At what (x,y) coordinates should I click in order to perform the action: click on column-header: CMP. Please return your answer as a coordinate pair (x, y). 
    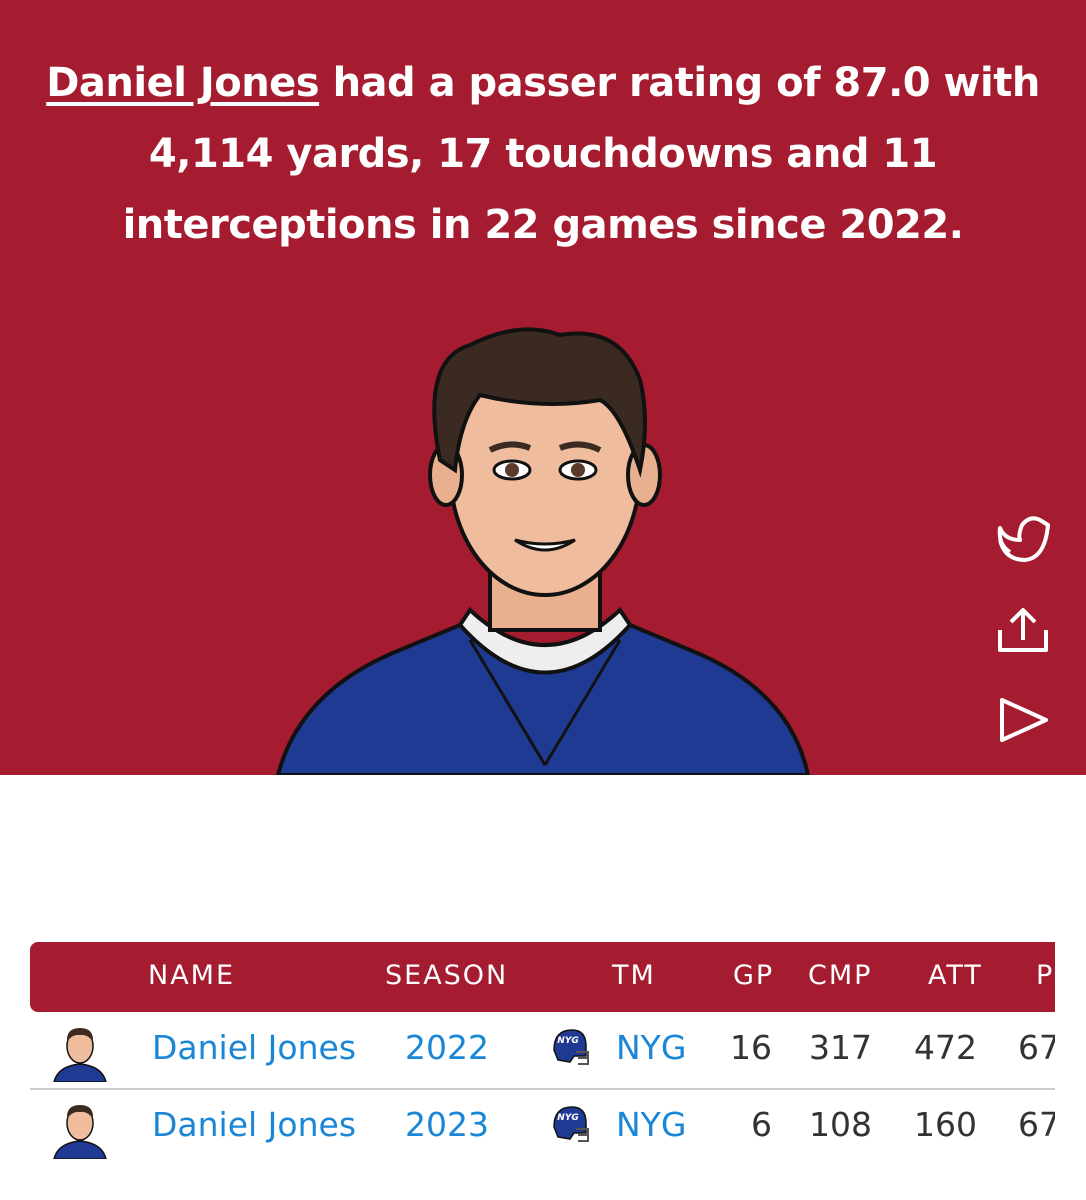
    Looking at the image, I should click on (840, 975).